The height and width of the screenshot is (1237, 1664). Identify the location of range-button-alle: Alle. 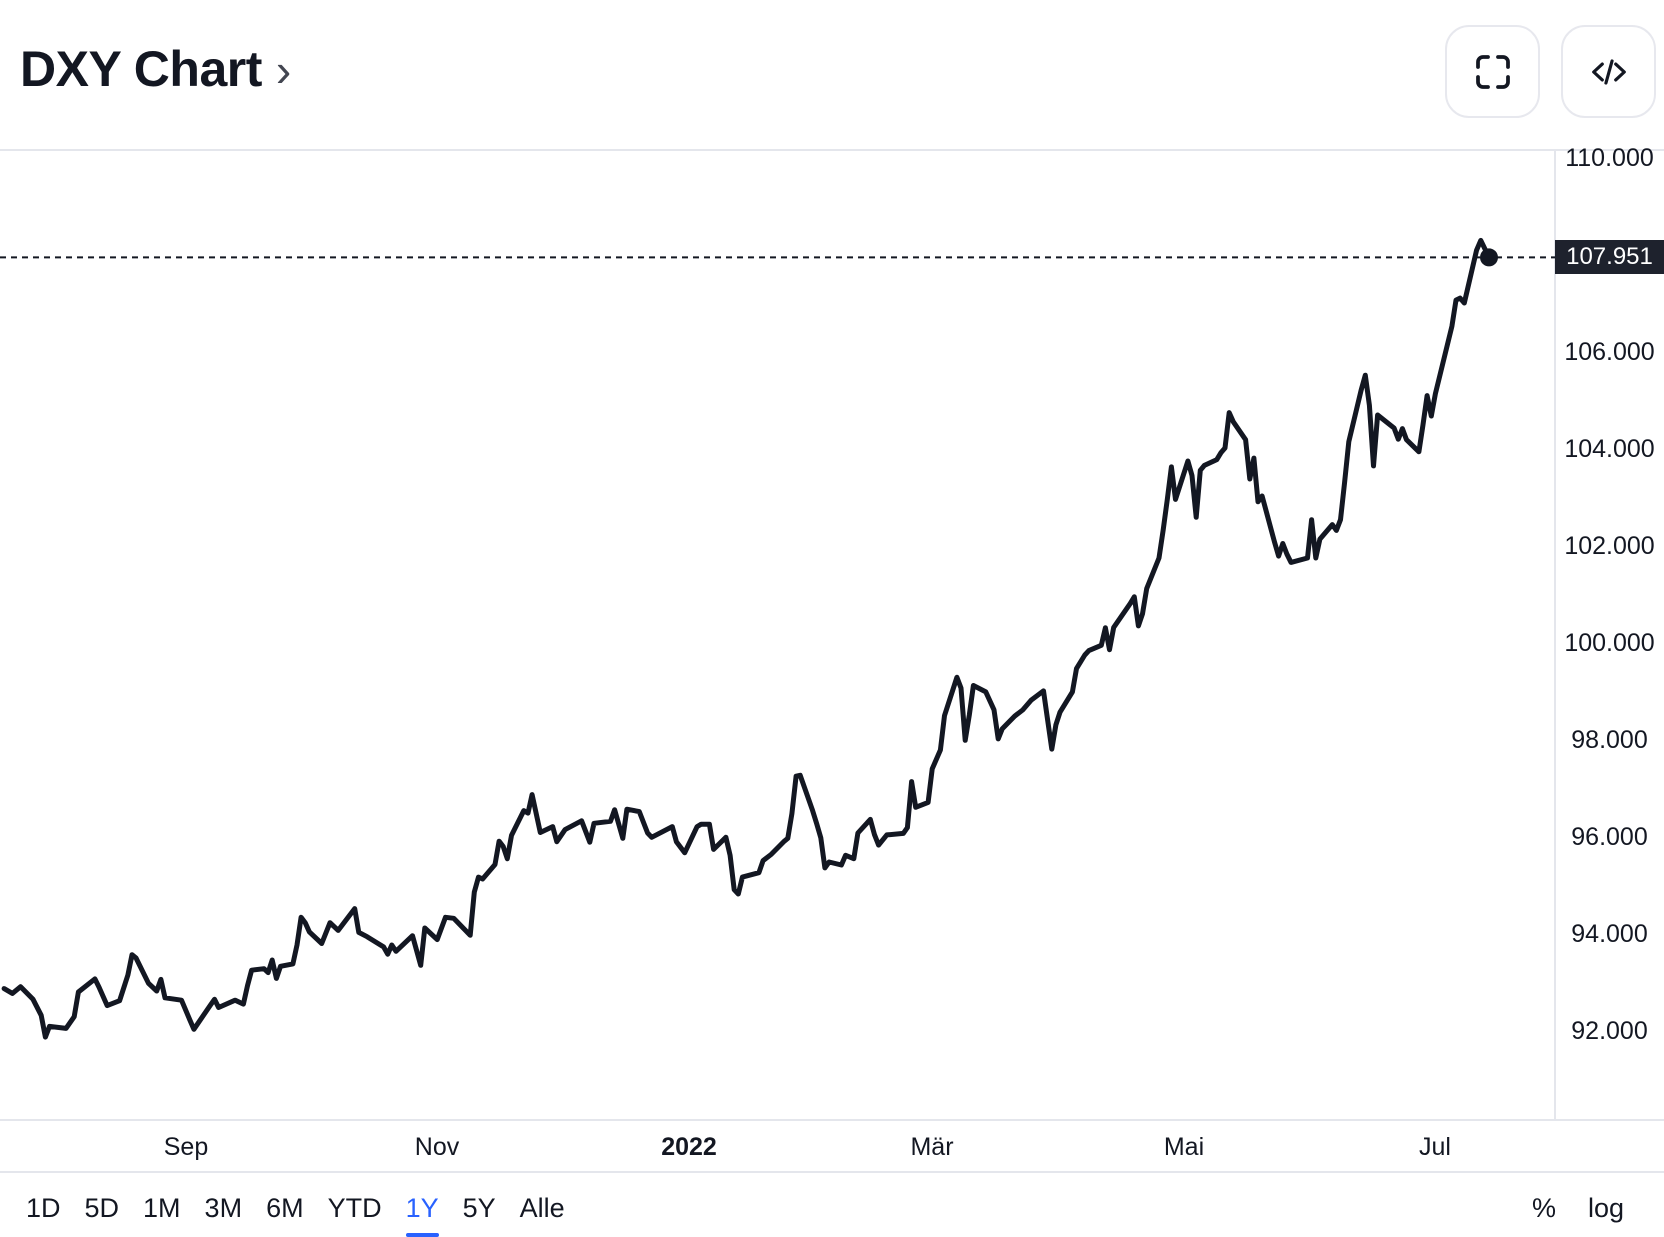
(542, 1208).